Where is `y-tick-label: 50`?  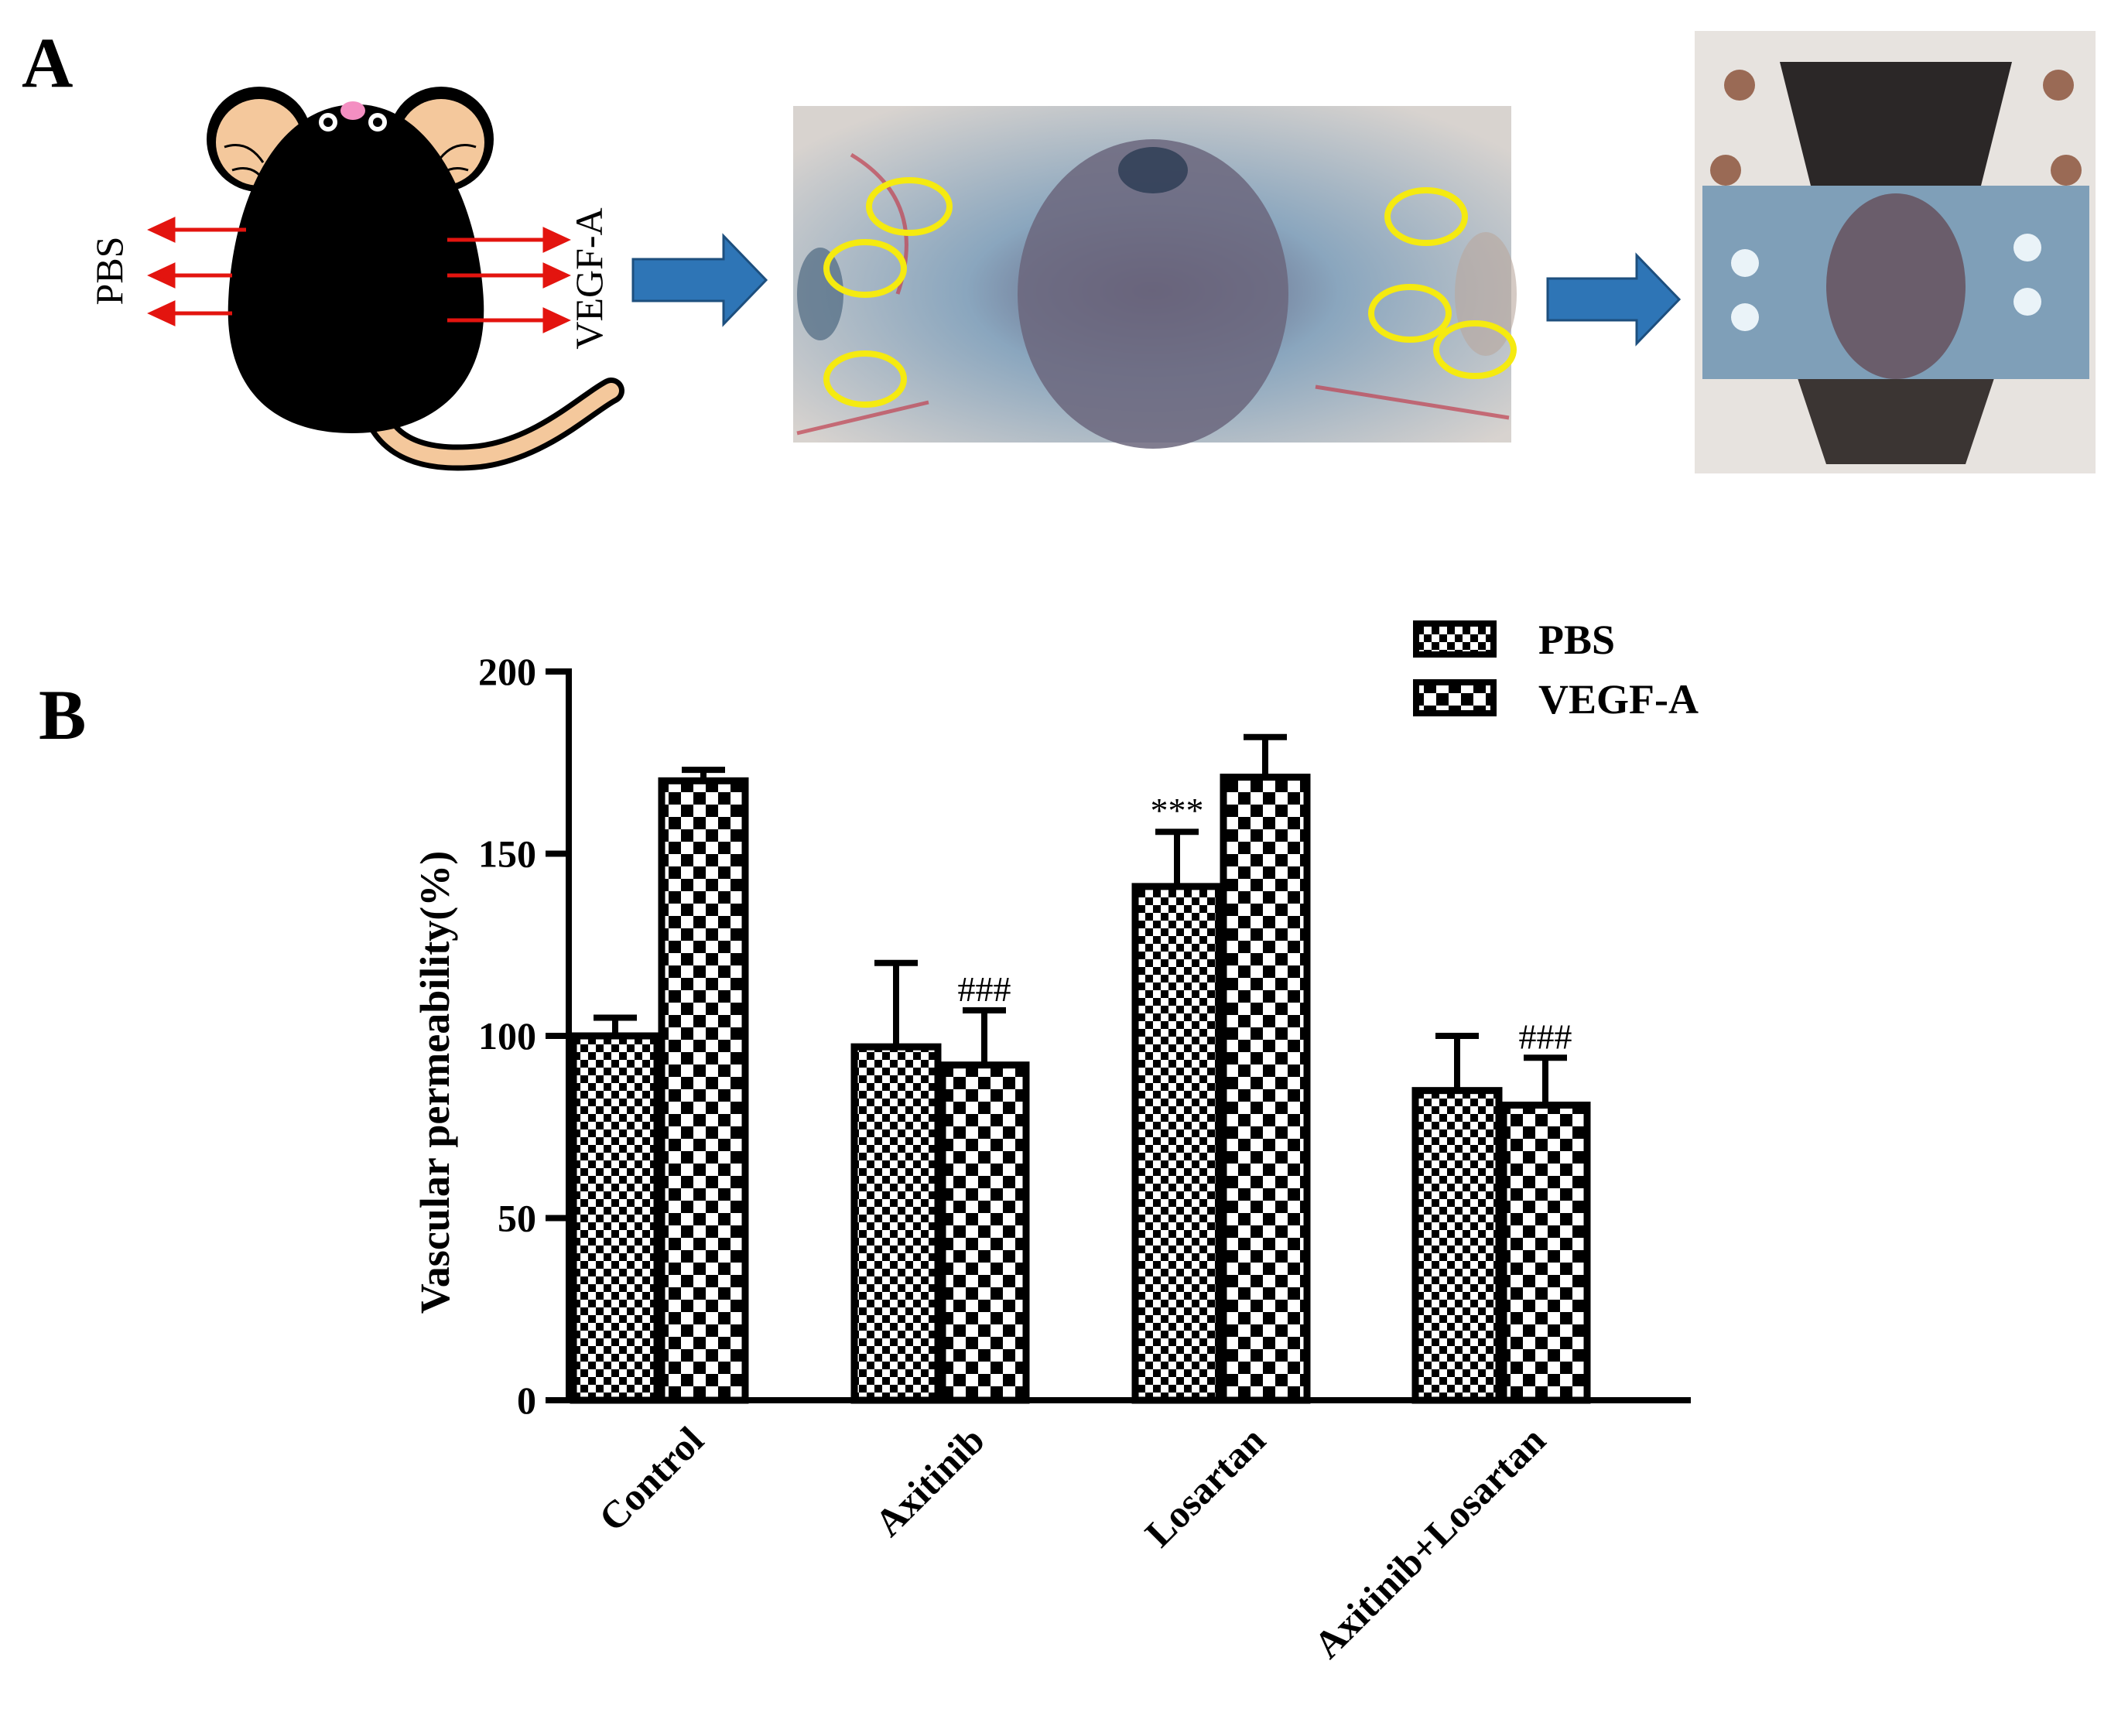
y-tick-label: 50 is located at coordinates (517, 1218).